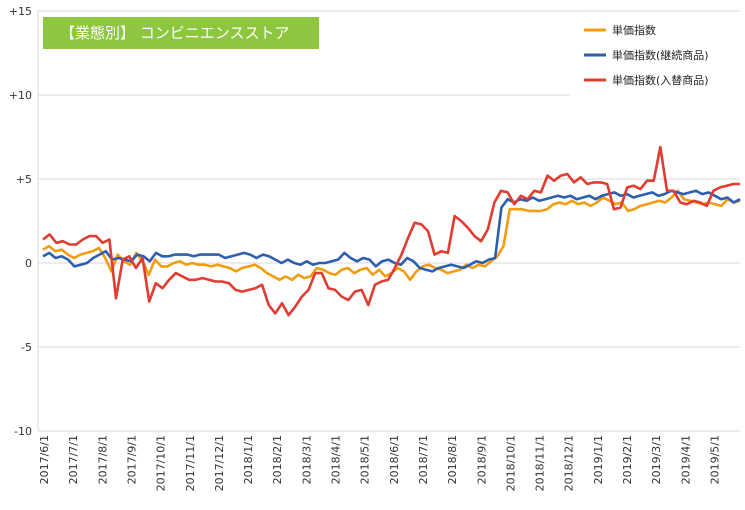 This screenshot has height=510, width=745. What do you see at coordinates (336, 459) in the screenshot?
I see `x-tick-label: 2018/4/1` at bounding box center [336, 459].